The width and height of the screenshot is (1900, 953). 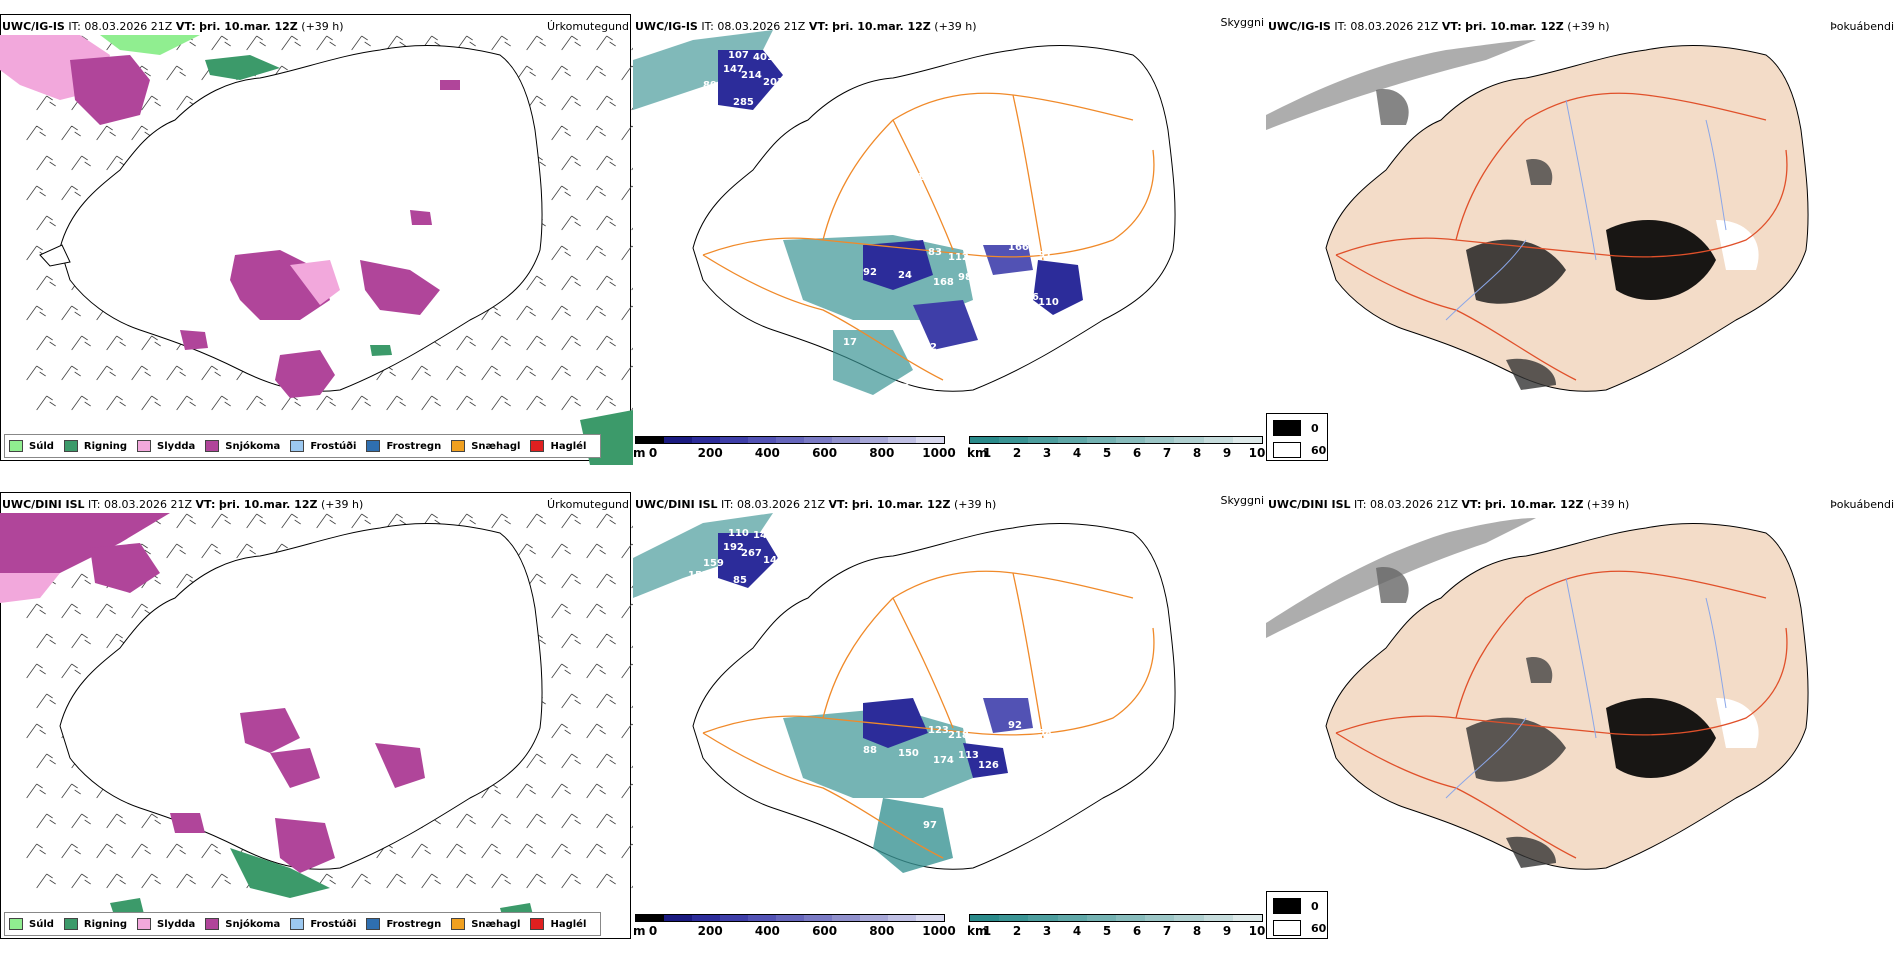 I want to click on tick-label: 5, so click(x=1107, y=931).